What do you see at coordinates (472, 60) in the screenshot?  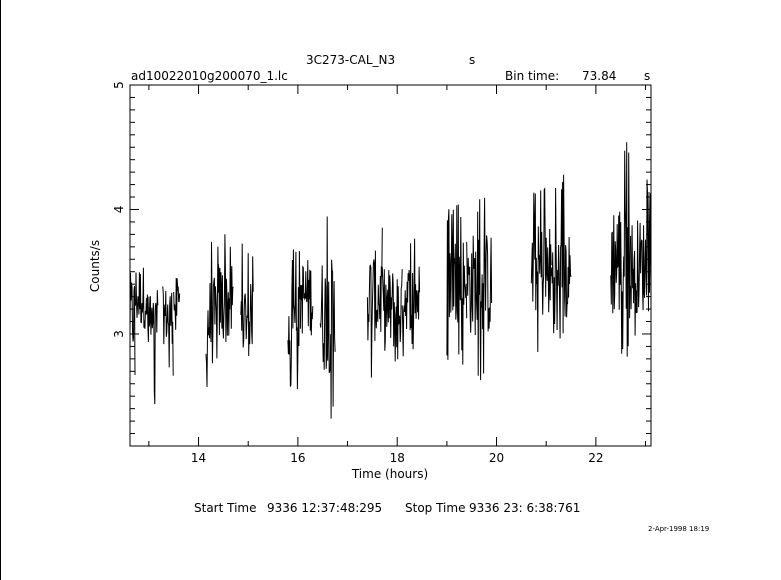 I see `object-unit: s` at bounding box center [472, 60].